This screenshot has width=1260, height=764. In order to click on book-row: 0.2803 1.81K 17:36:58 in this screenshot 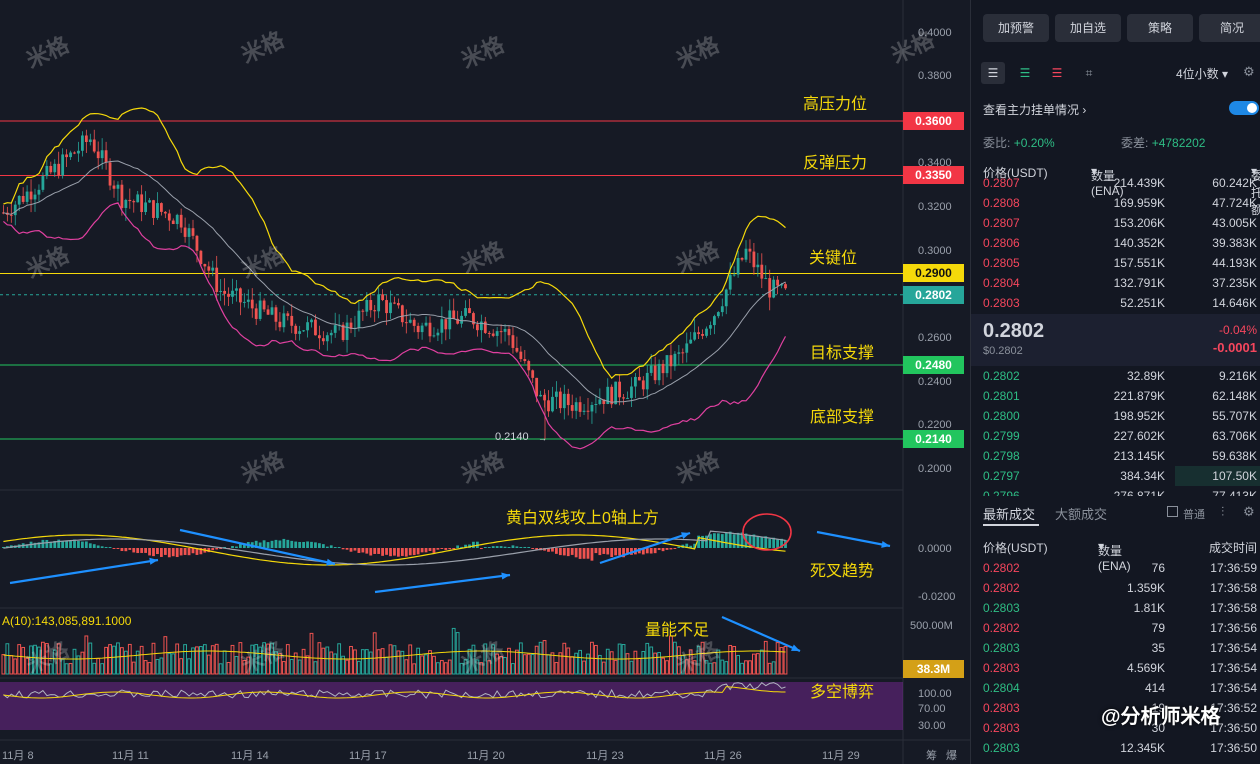, I will do `click(1115, 608)`.